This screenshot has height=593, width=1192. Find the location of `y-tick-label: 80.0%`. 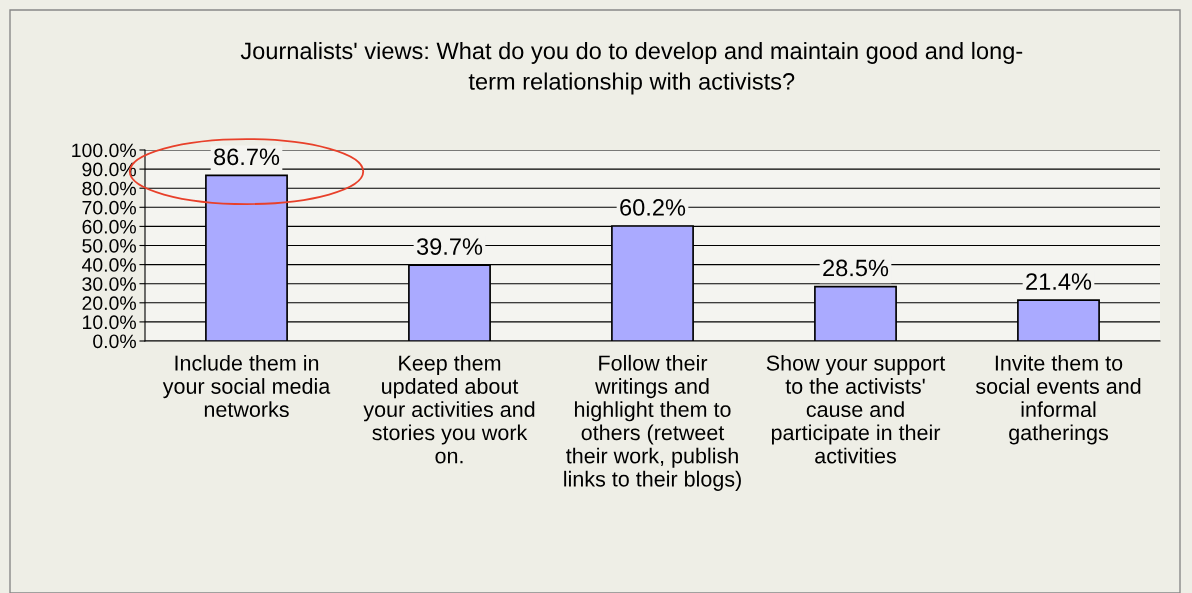

y-tick-label: 80.0% is located at coordinates (109, 188).